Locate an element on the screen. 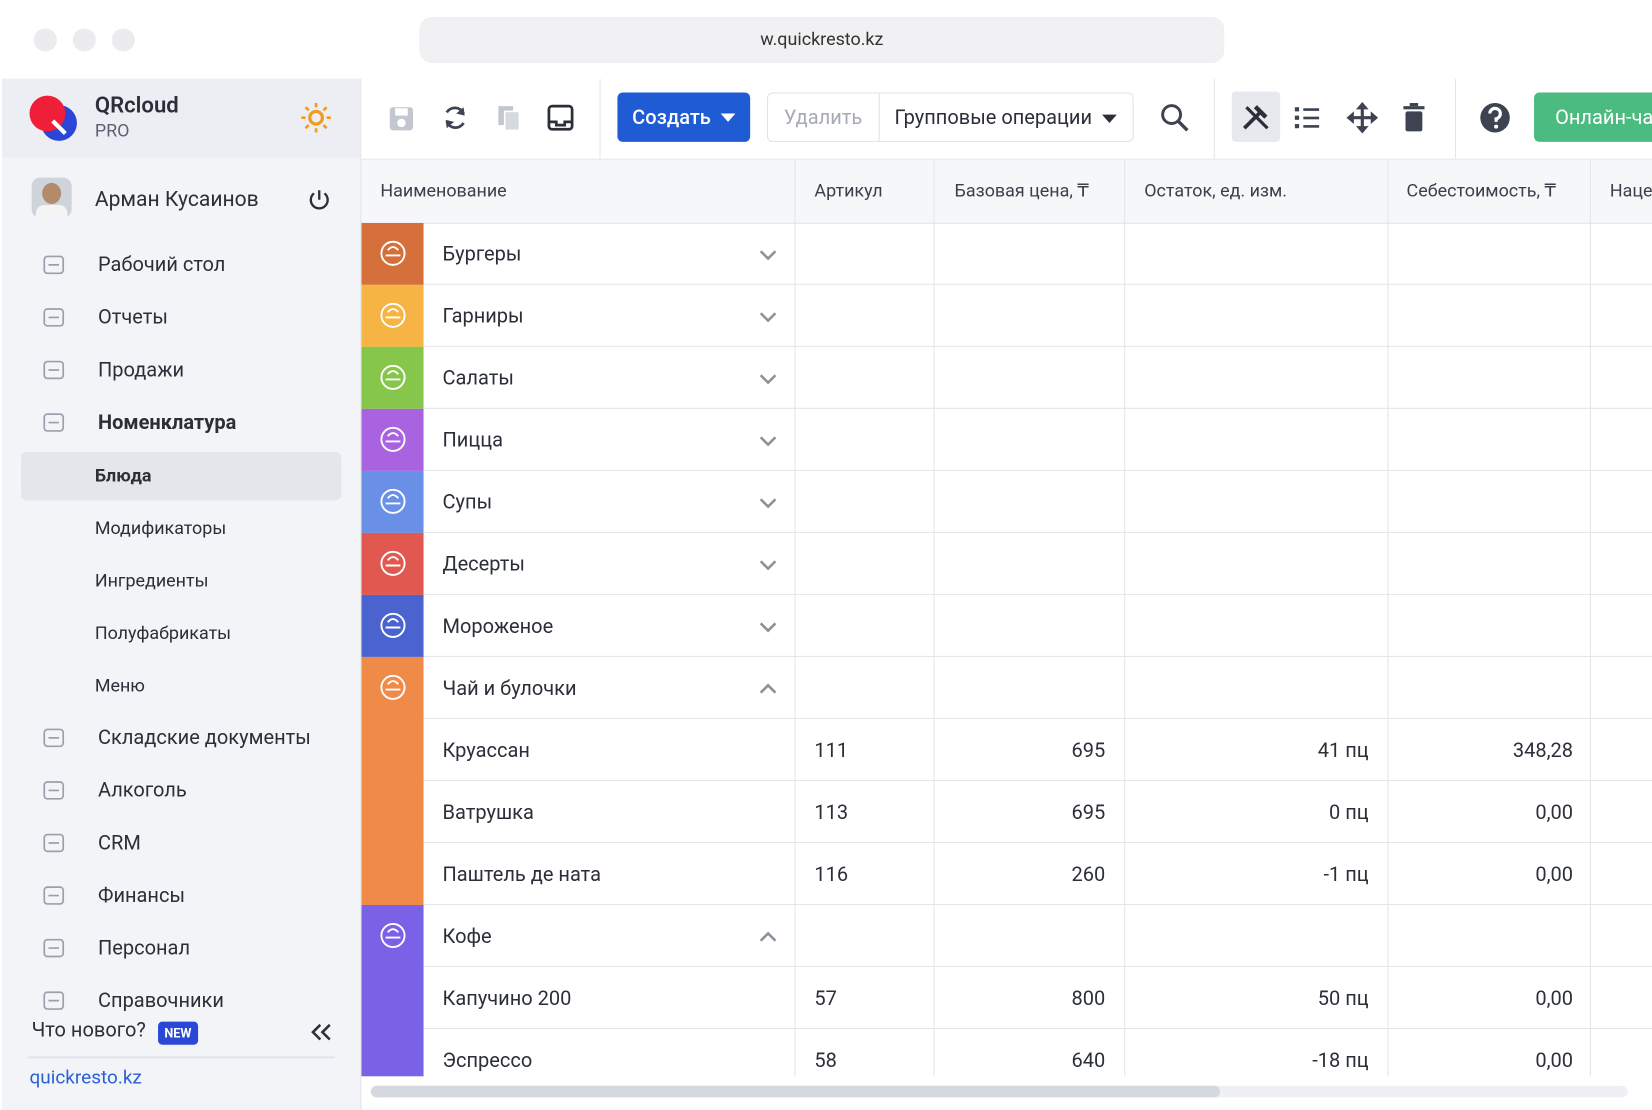  site-link: quickresto.kz is located at coordinates (85, 1077).